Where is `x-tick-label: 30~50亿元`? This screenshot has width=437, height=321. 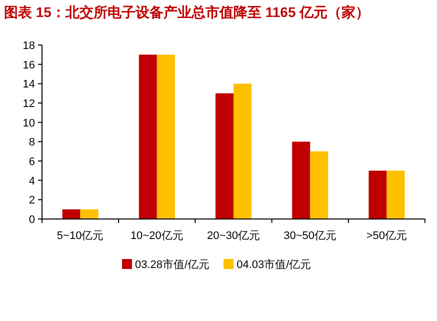 x-tick-label: 30~50亿元 is located at coordinates (310, 236).